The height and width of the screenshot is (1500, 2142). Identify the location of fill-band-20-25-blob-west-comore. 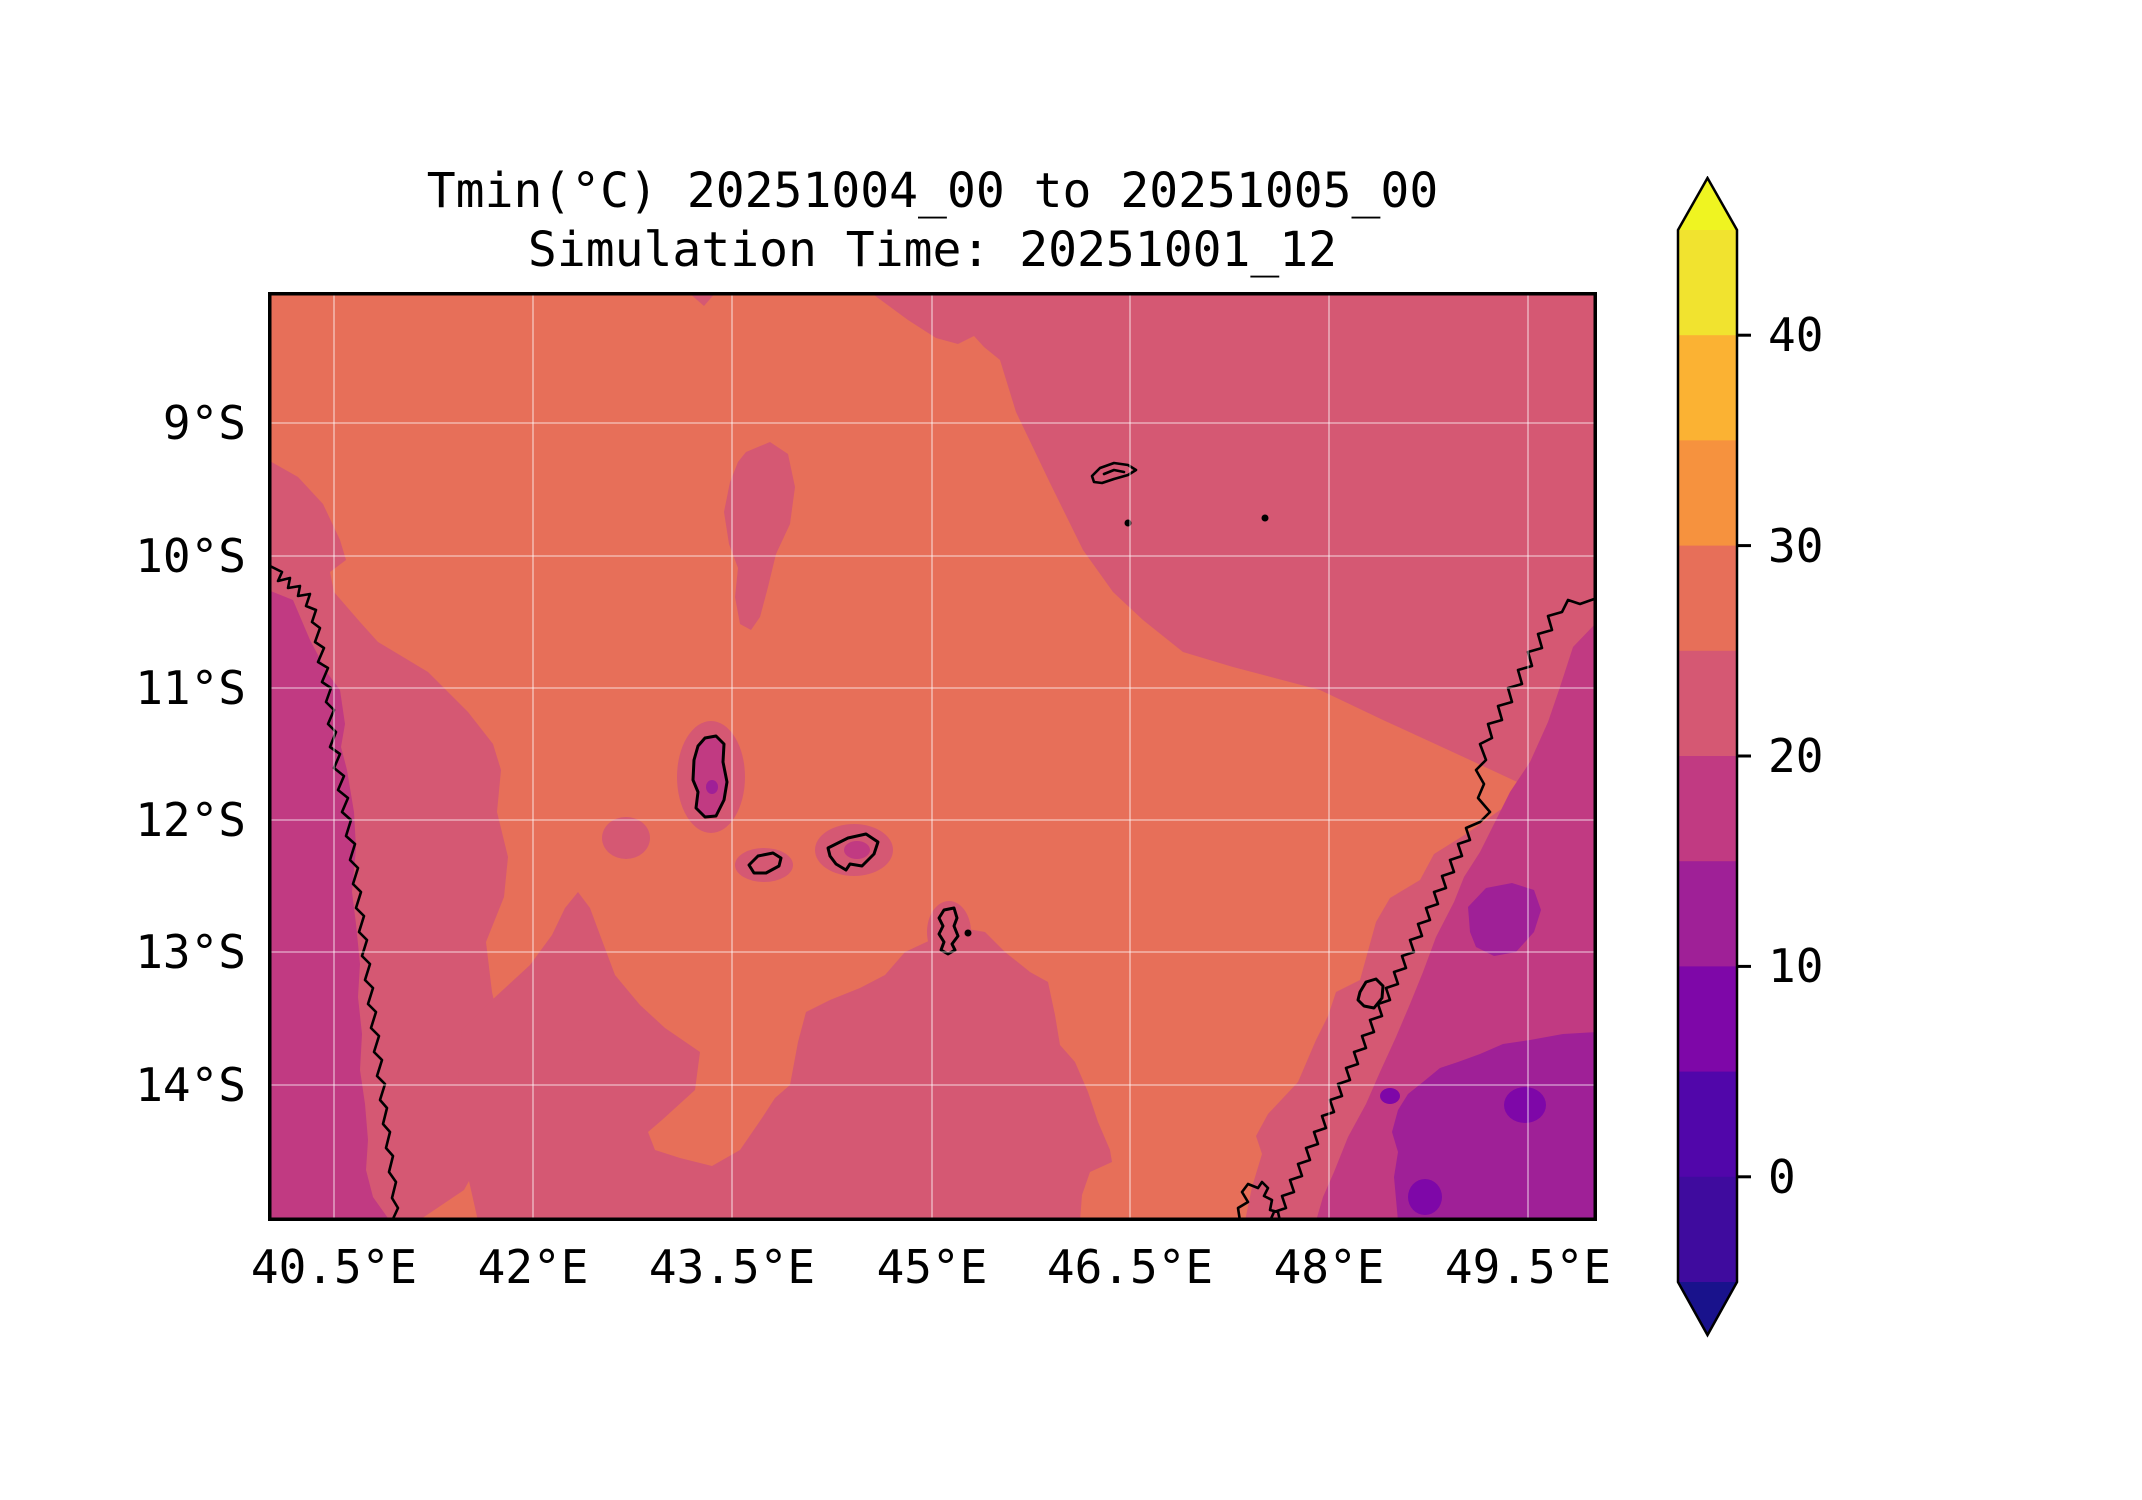
(626, 838).